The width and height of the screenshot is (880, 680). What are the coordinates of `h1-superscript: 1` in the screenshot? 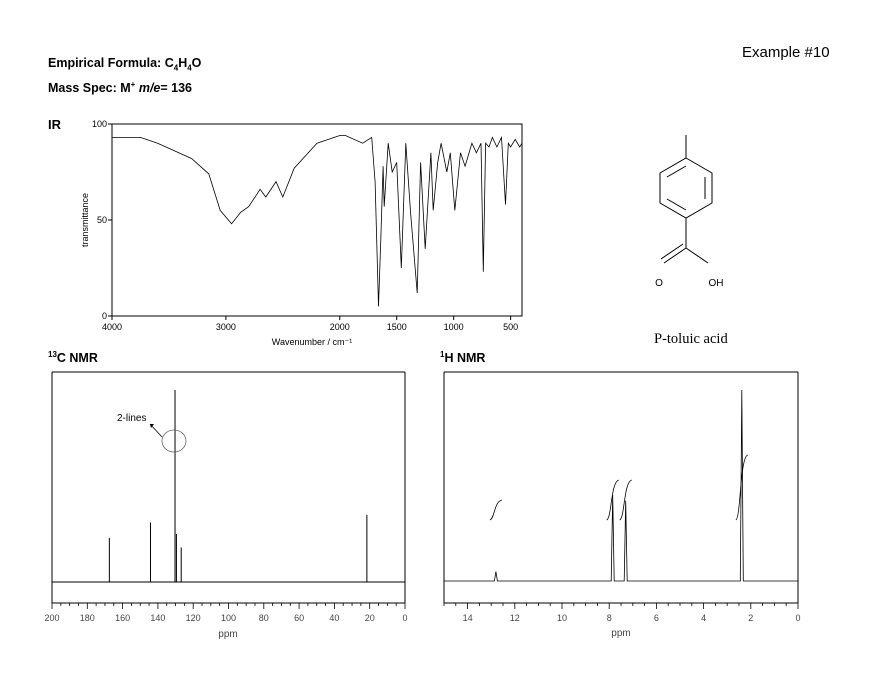 It's located at (442, 354).